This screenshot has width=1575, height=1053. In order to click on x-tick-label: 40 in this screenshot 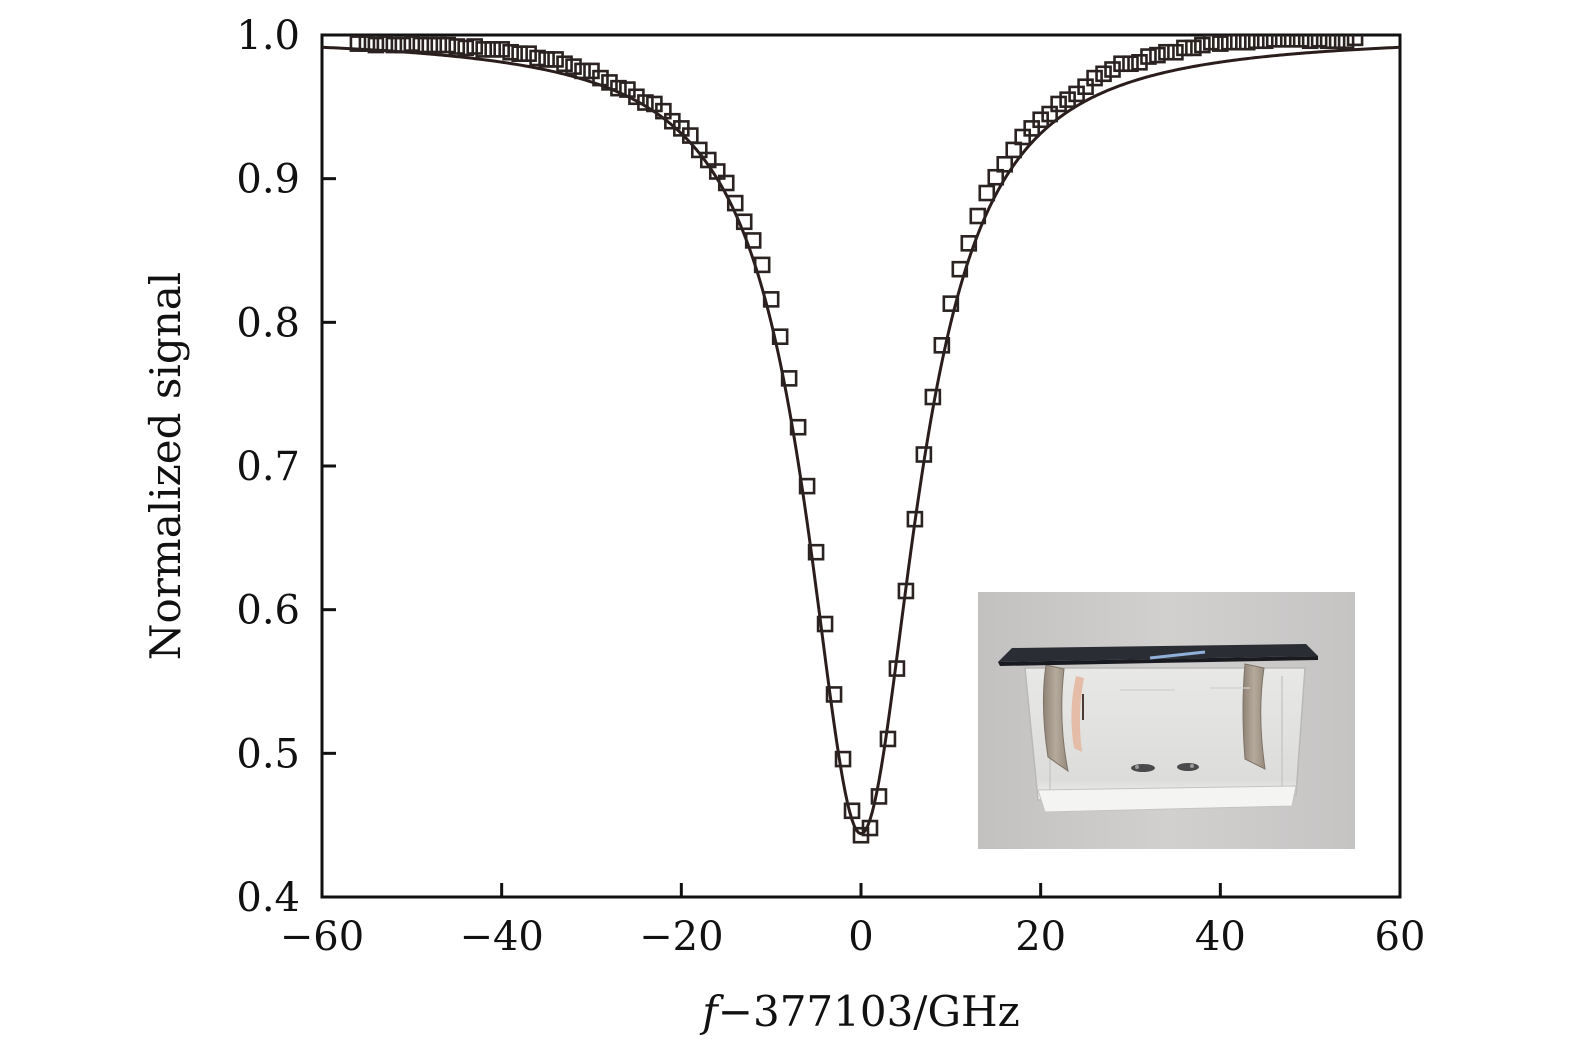, I will do `click(1220, 937)`.